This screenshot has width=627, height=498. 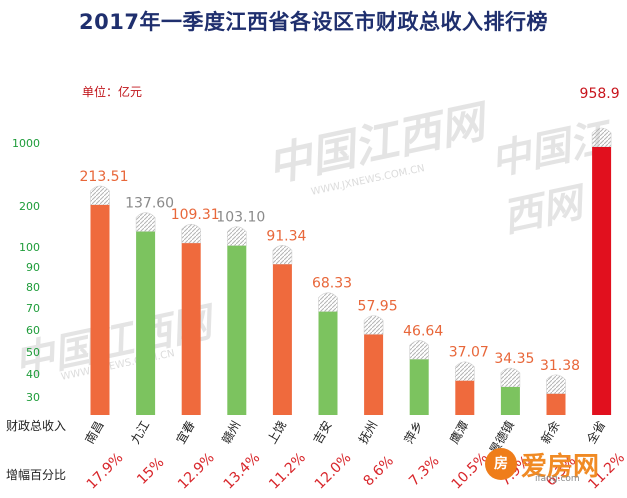 I want to click on category-label: 南昌, so click(x=94, y=432).